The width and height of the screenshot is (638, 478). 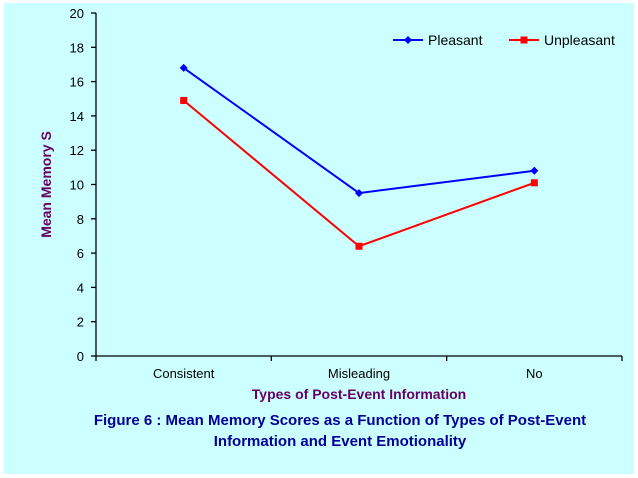 What do you see at coordinates (534, 373) in the screenshot?
I see `x-tick-label: No` at bounding box center [534, 373].